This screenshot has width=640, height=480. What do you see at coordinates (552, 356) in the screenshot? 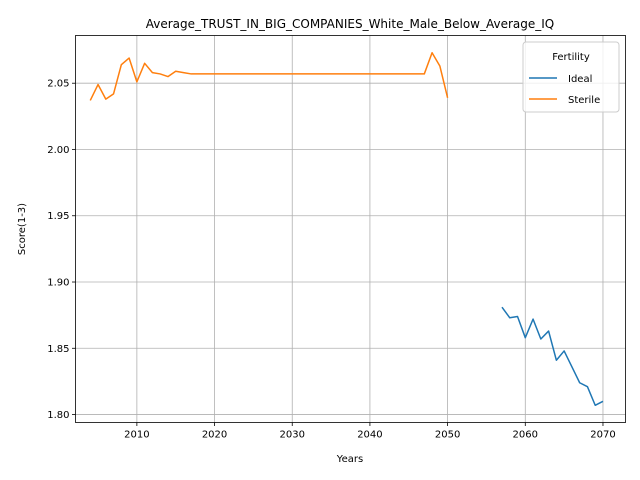
I see `series-line-ideal` at bounding box center [552, 356].